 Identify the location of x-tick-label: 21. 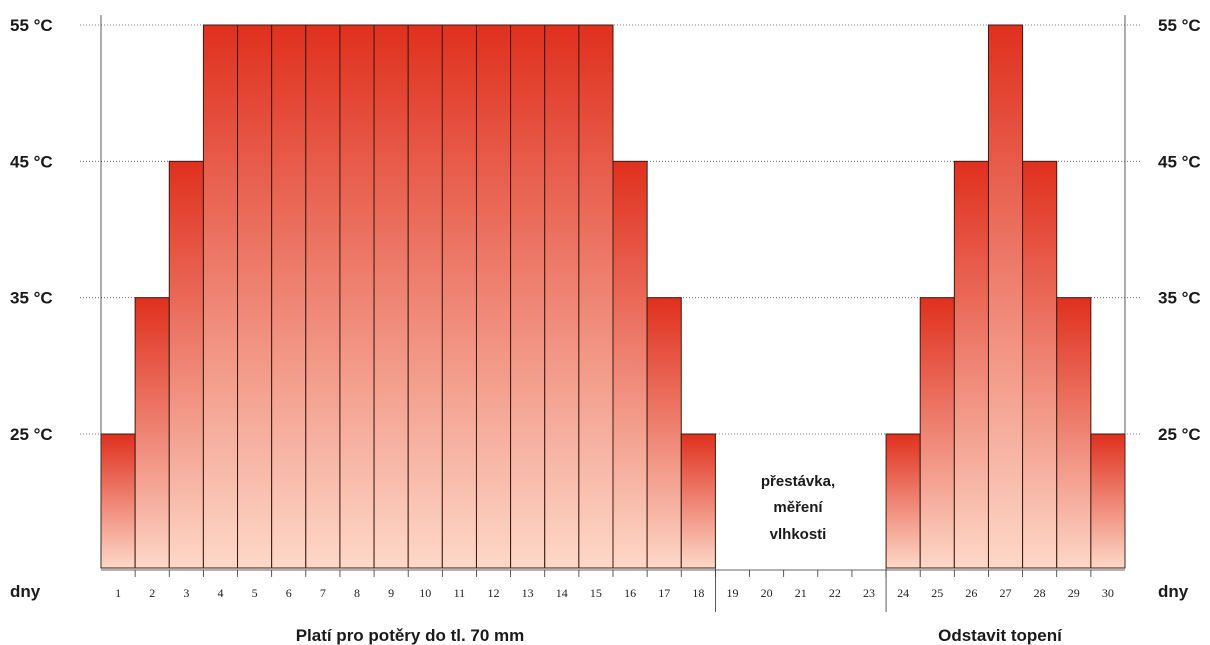
(801, 593).